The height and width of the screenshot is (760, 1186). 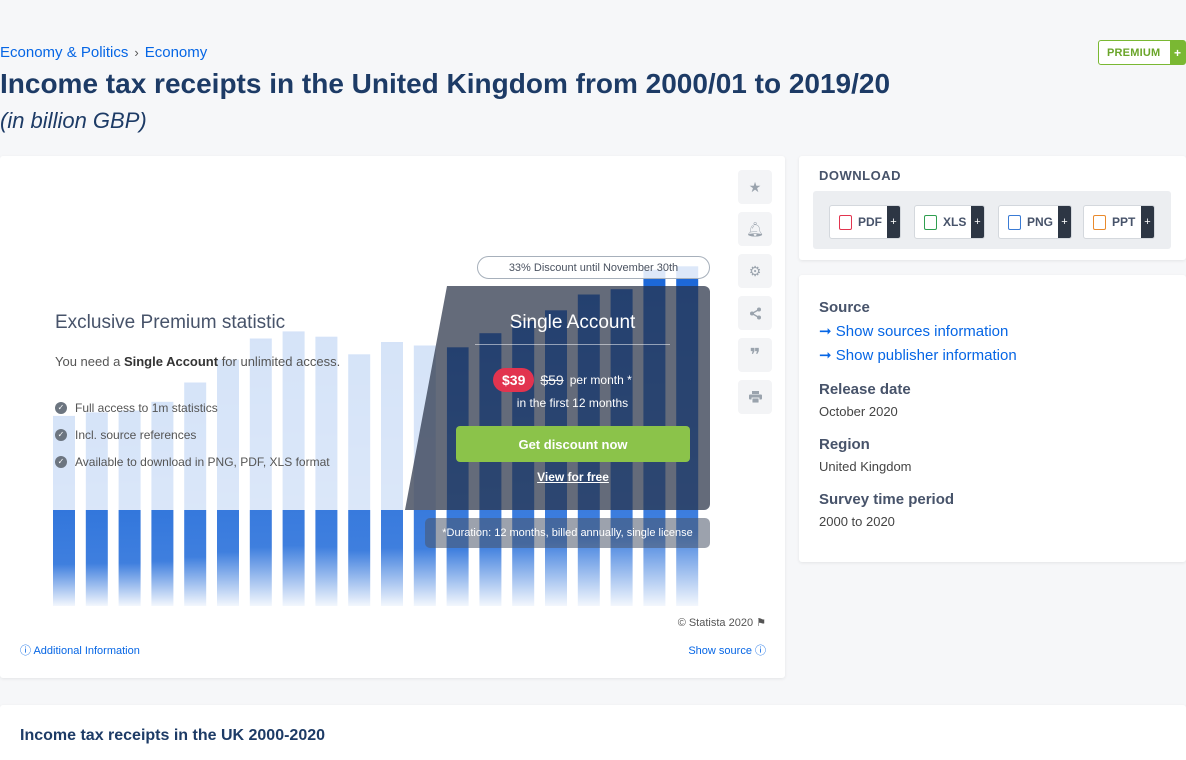 I want to click on pdf-file-icon, so click(x=845, y=222).